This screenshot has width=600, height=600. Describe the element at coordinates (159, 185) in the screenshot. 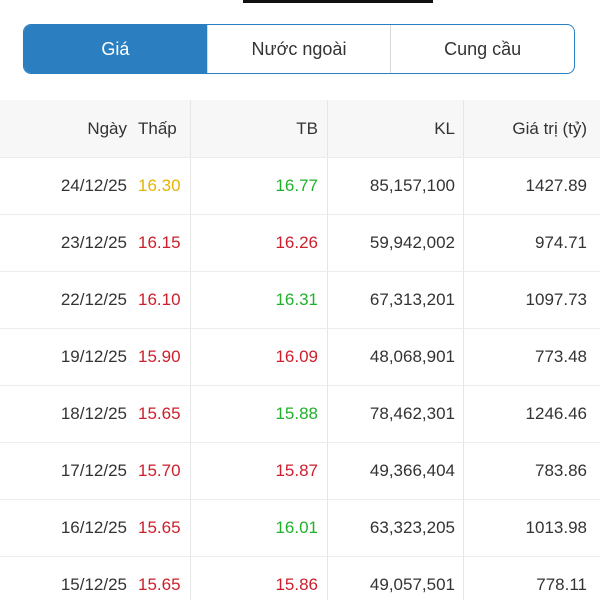

I see `table-cell: 16.30` at that location.